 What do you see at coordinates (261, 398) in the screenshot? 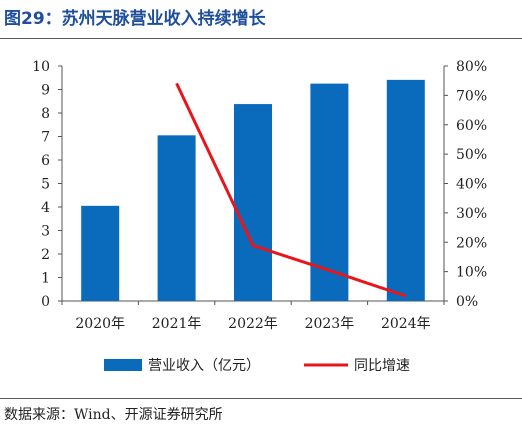
I see `source-rule` at bounding box center [261, 398].